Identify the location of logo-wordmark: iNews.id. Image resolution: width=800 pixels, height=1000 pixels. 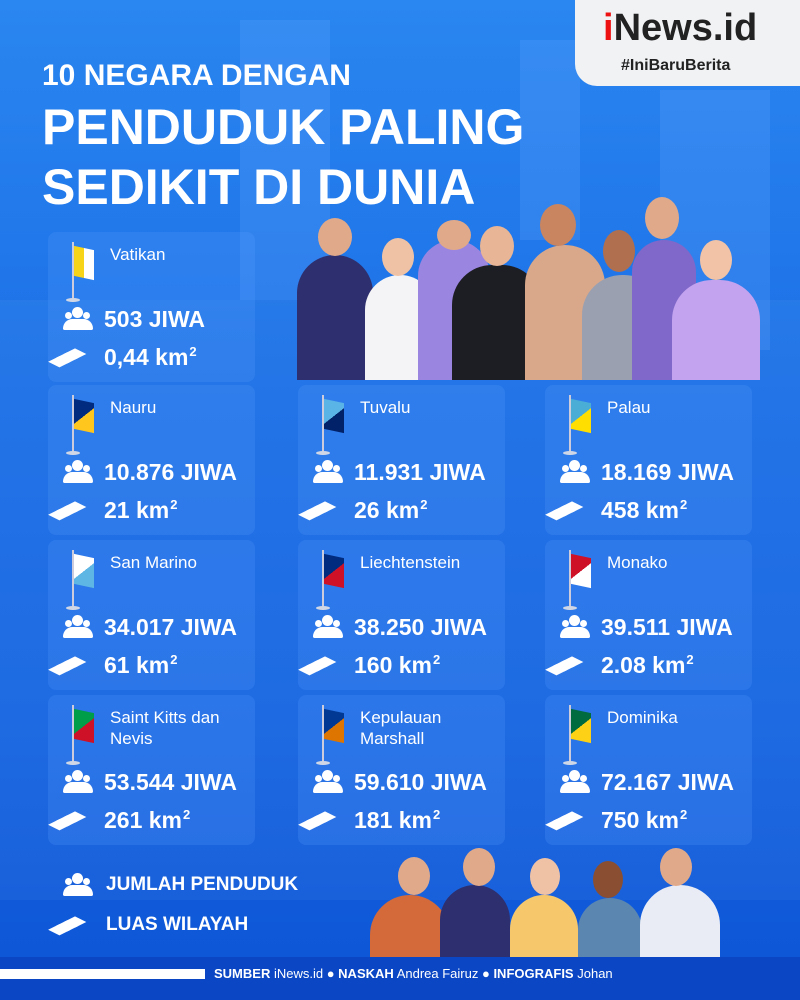
(680, 28).